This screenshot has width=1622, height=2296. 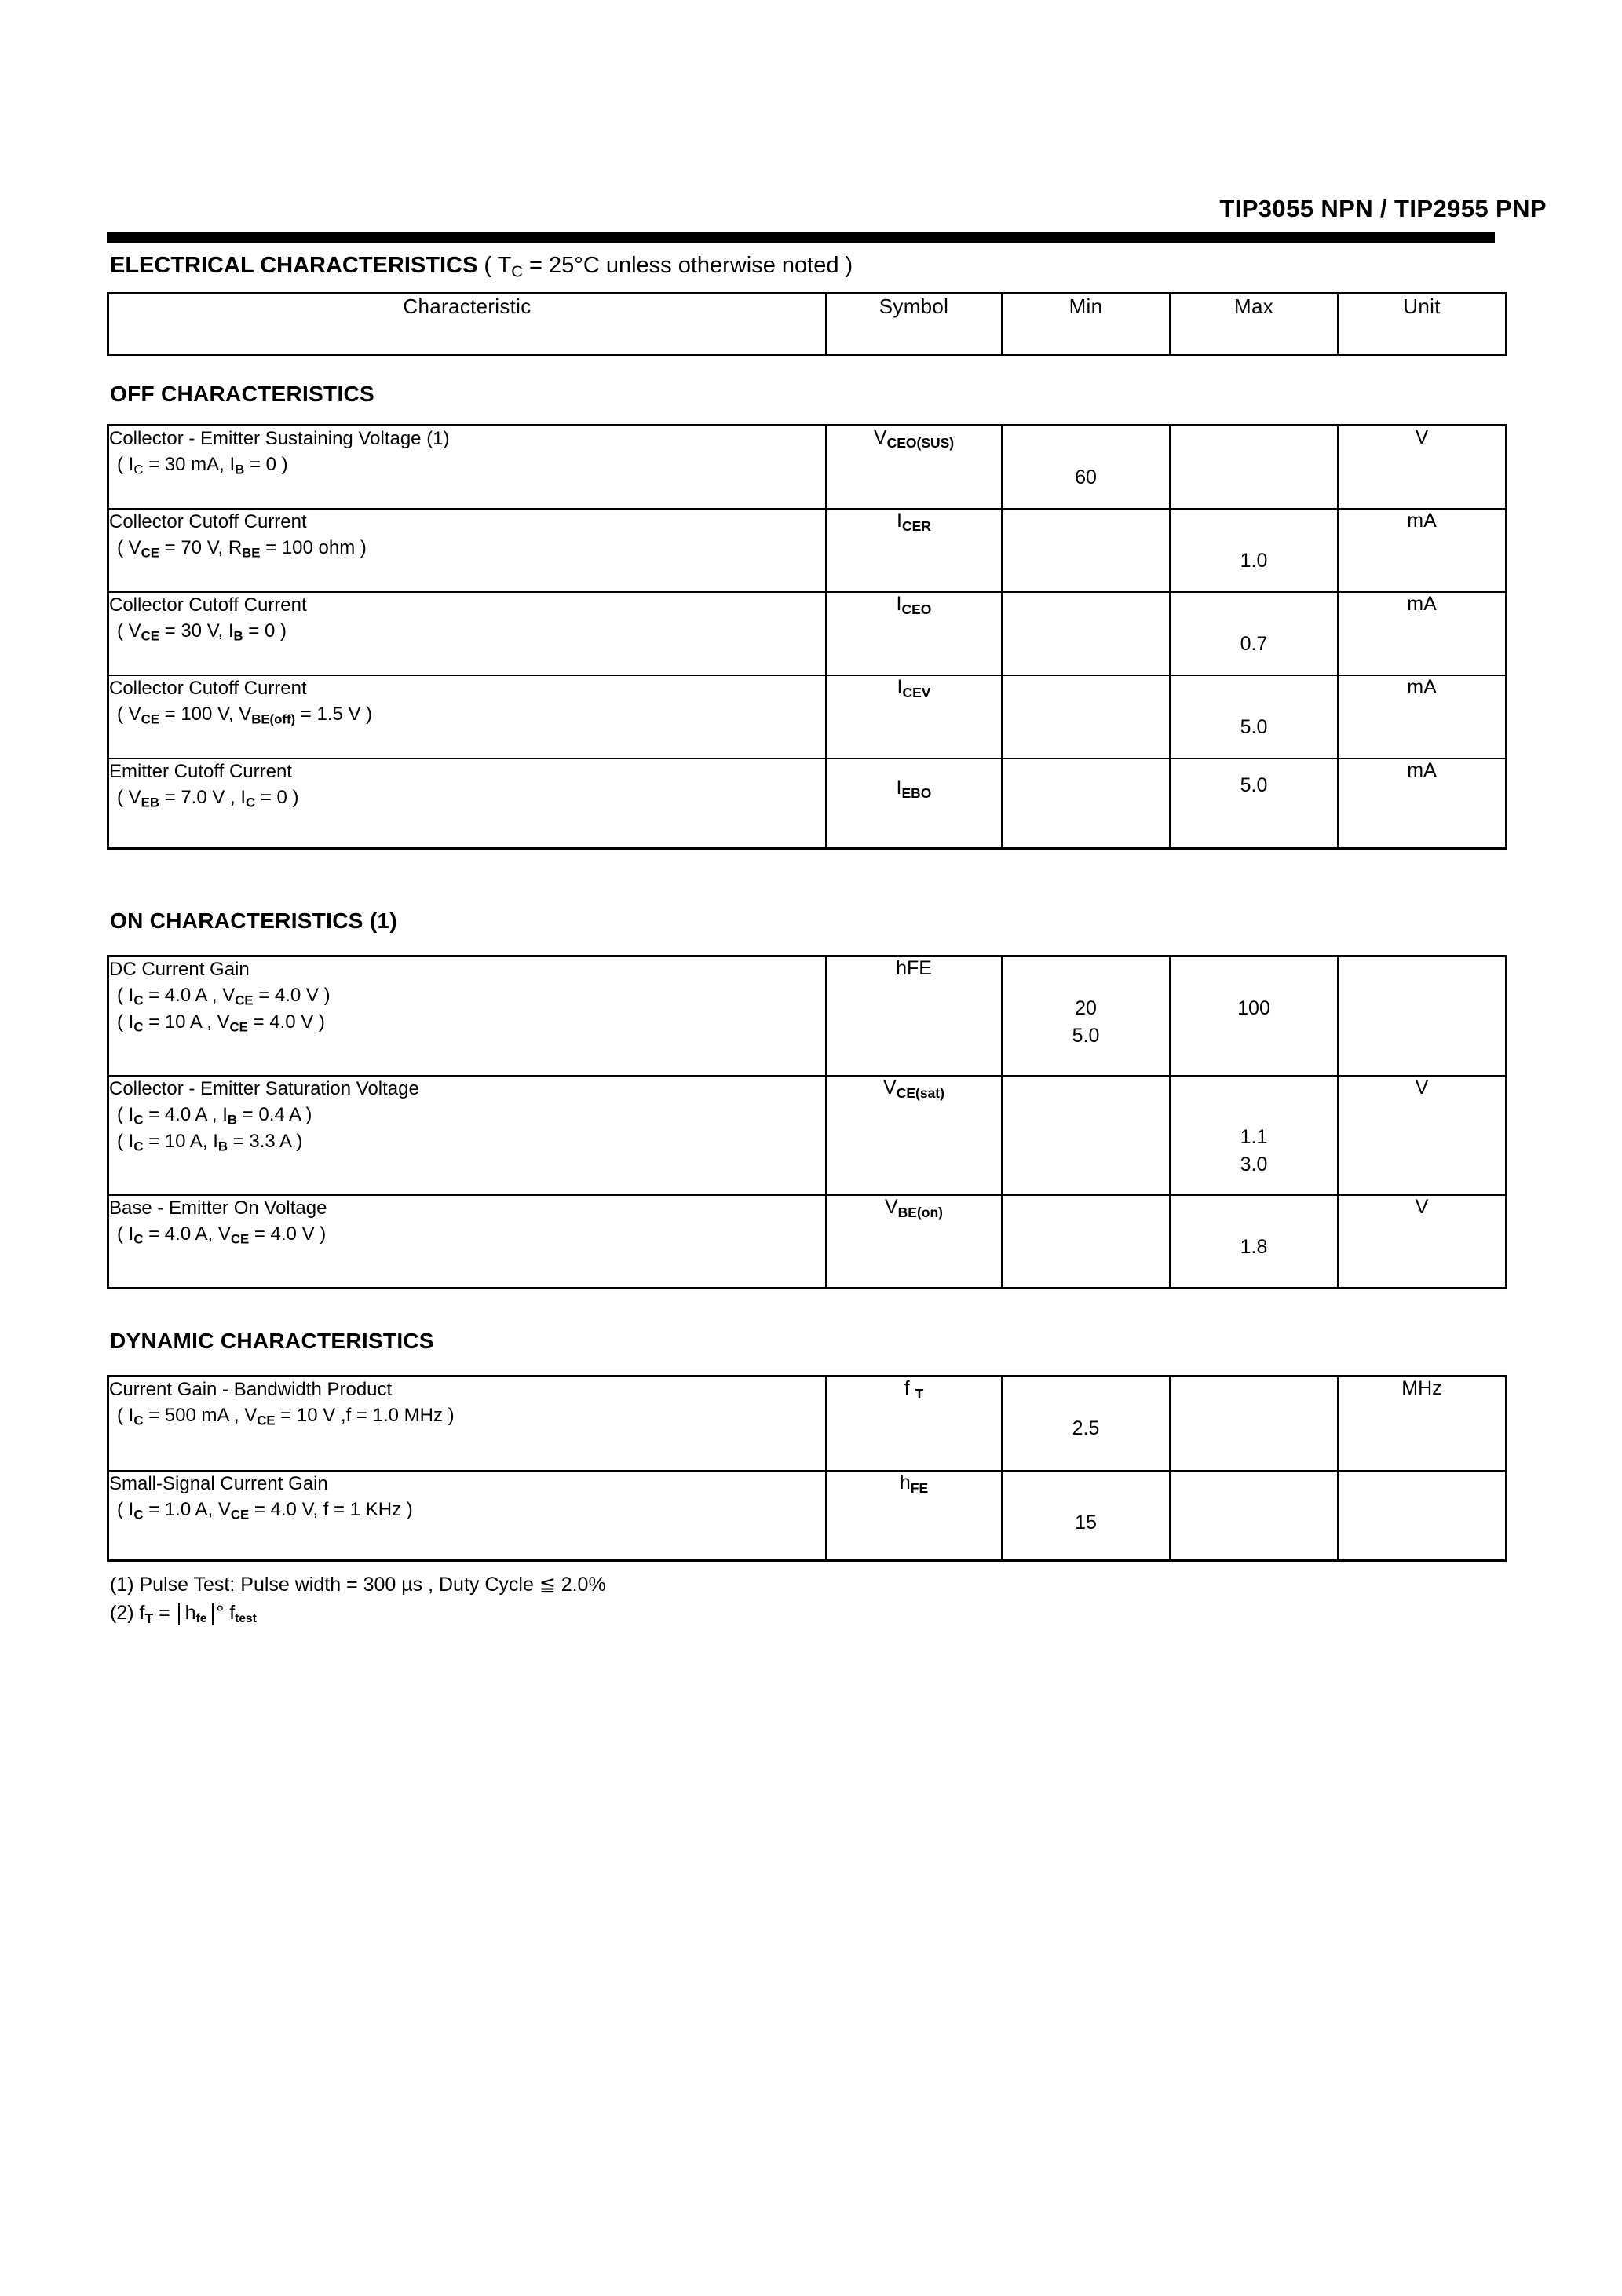 I want to click on characteristic-name: Base - Emitter On Voltage, so click(x=218, y=1208).